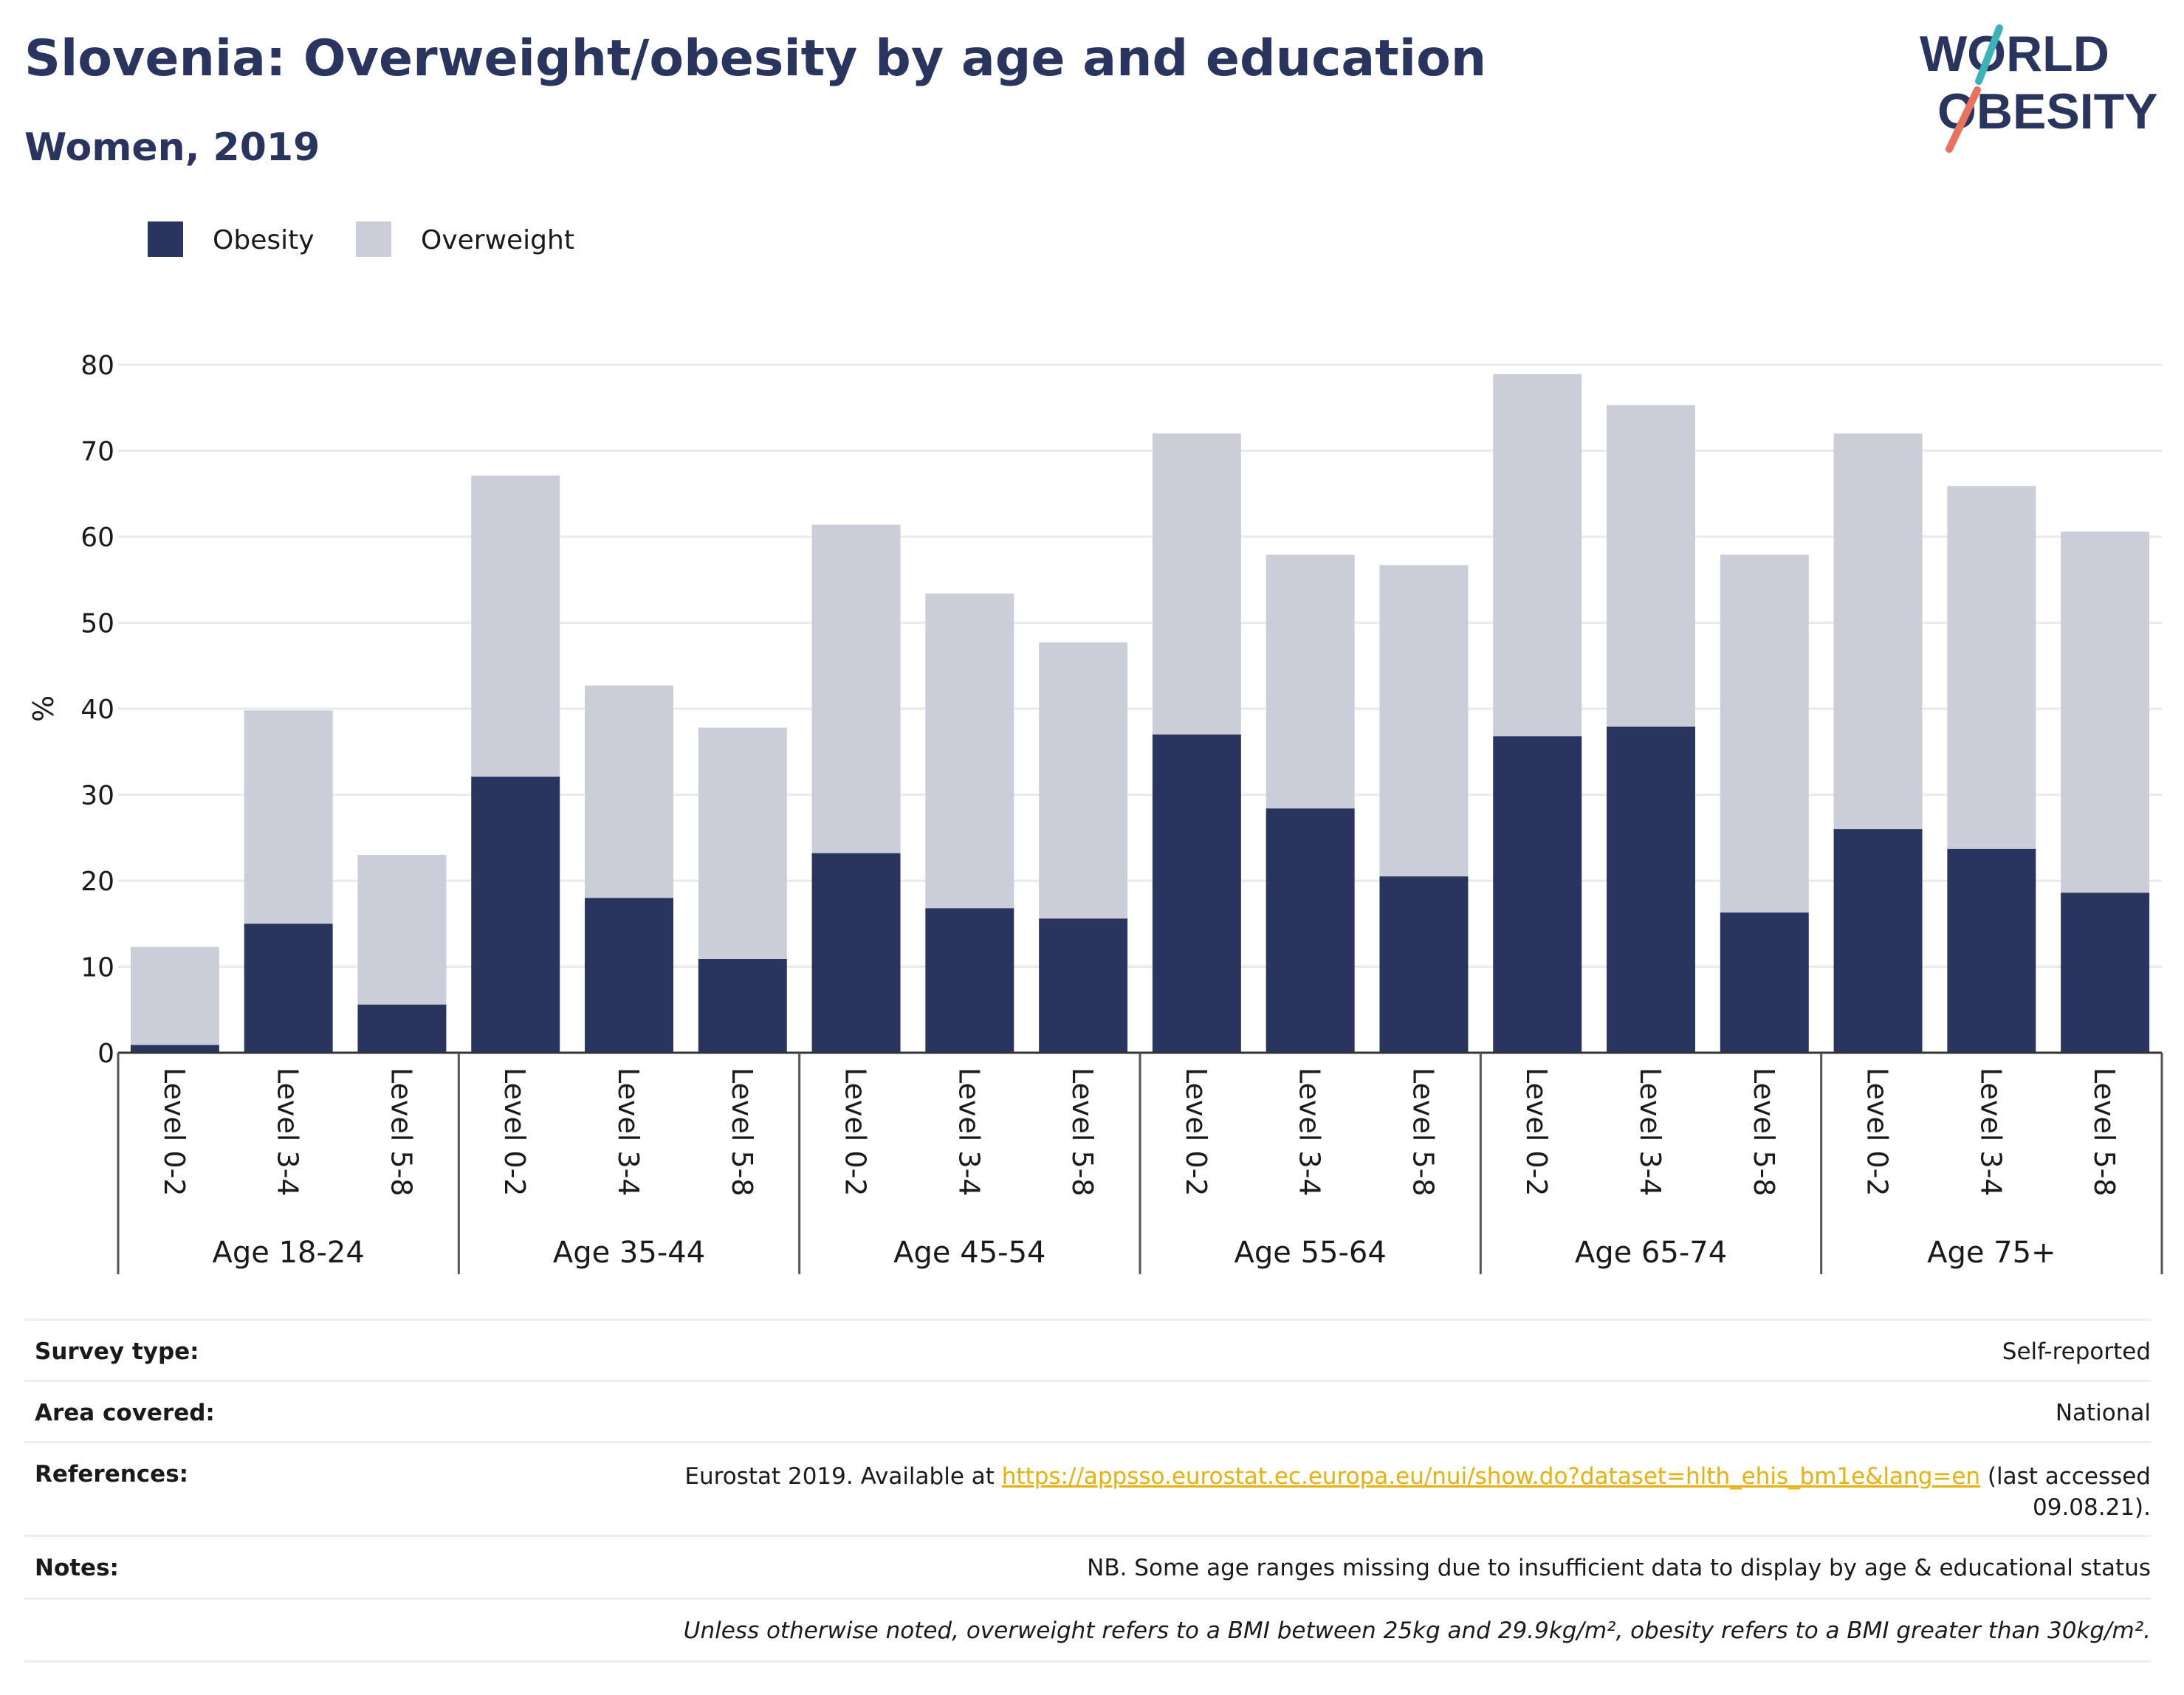 The height and width of the screenshot is (1695, 2184). What do you see at coordinates (2076, 1351) in the screenshot?
I see `survey-type-value: Self-reported` at bounding box center [2076, 1351].